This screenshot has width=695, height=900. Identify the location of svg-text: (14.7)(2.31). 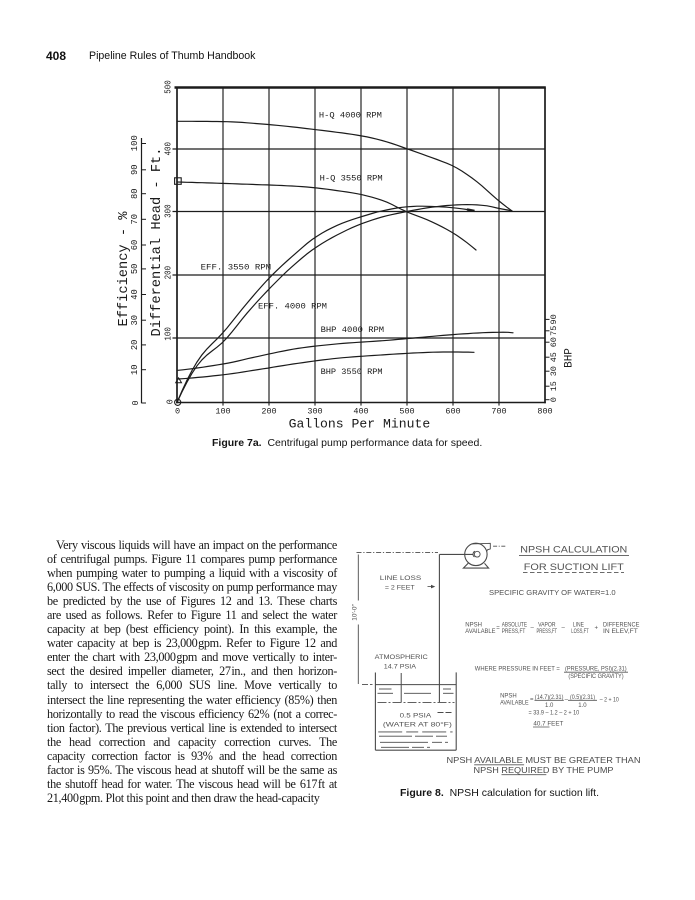
(549, 698).